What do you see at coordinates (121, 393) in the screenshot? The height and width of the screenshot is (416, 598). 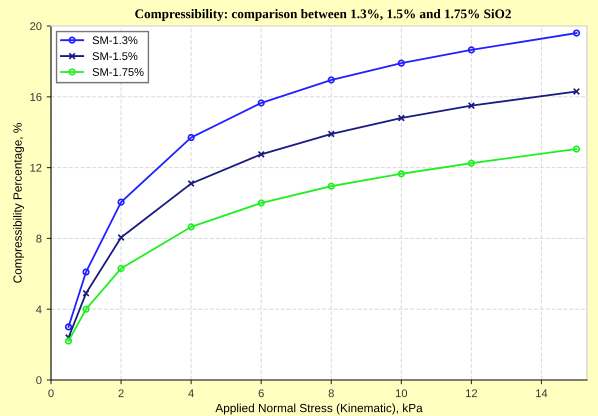 I see `x-tick-label: 2` at bounding box center [121, 393].